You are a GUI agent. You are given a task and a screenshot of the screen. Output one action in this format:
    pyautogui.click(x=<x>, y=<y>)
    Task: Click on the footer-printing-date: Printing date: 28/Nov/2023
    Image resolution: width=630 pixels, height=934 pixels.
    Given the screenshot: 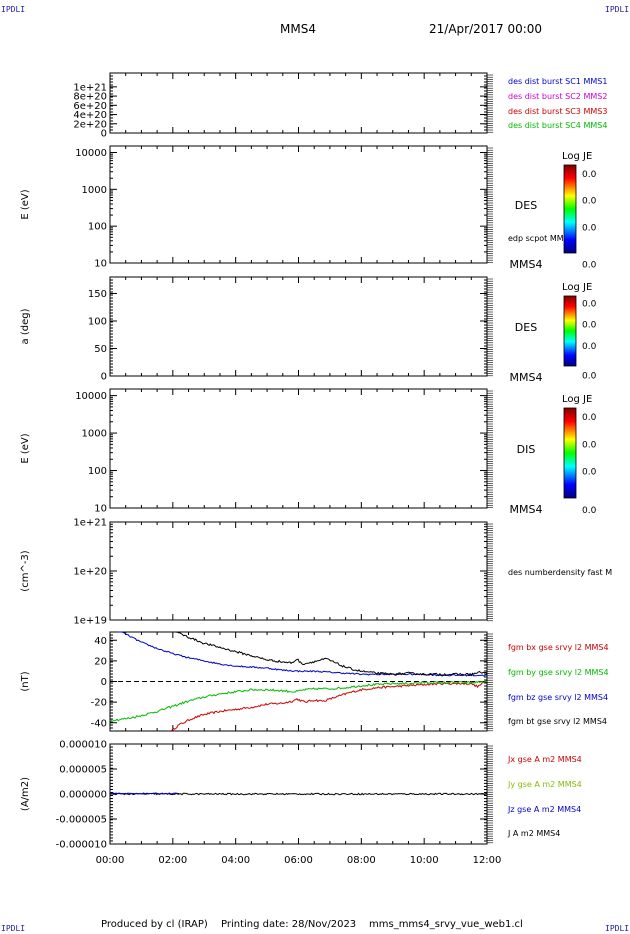 What is the action you would take?
    pyautogui.click(x=289, y=924)
    